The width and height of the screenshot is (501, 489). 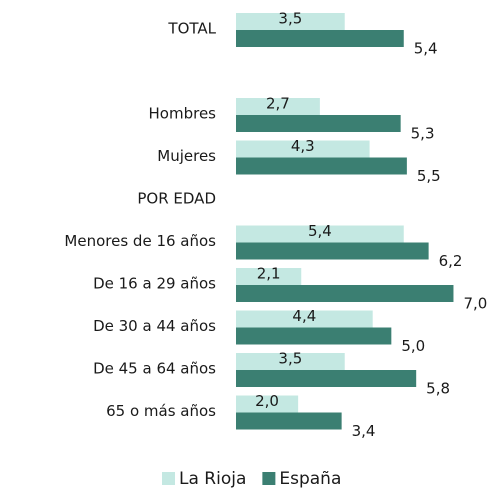 I want to click on value-label: 5,5, so click(x=429, y=176).